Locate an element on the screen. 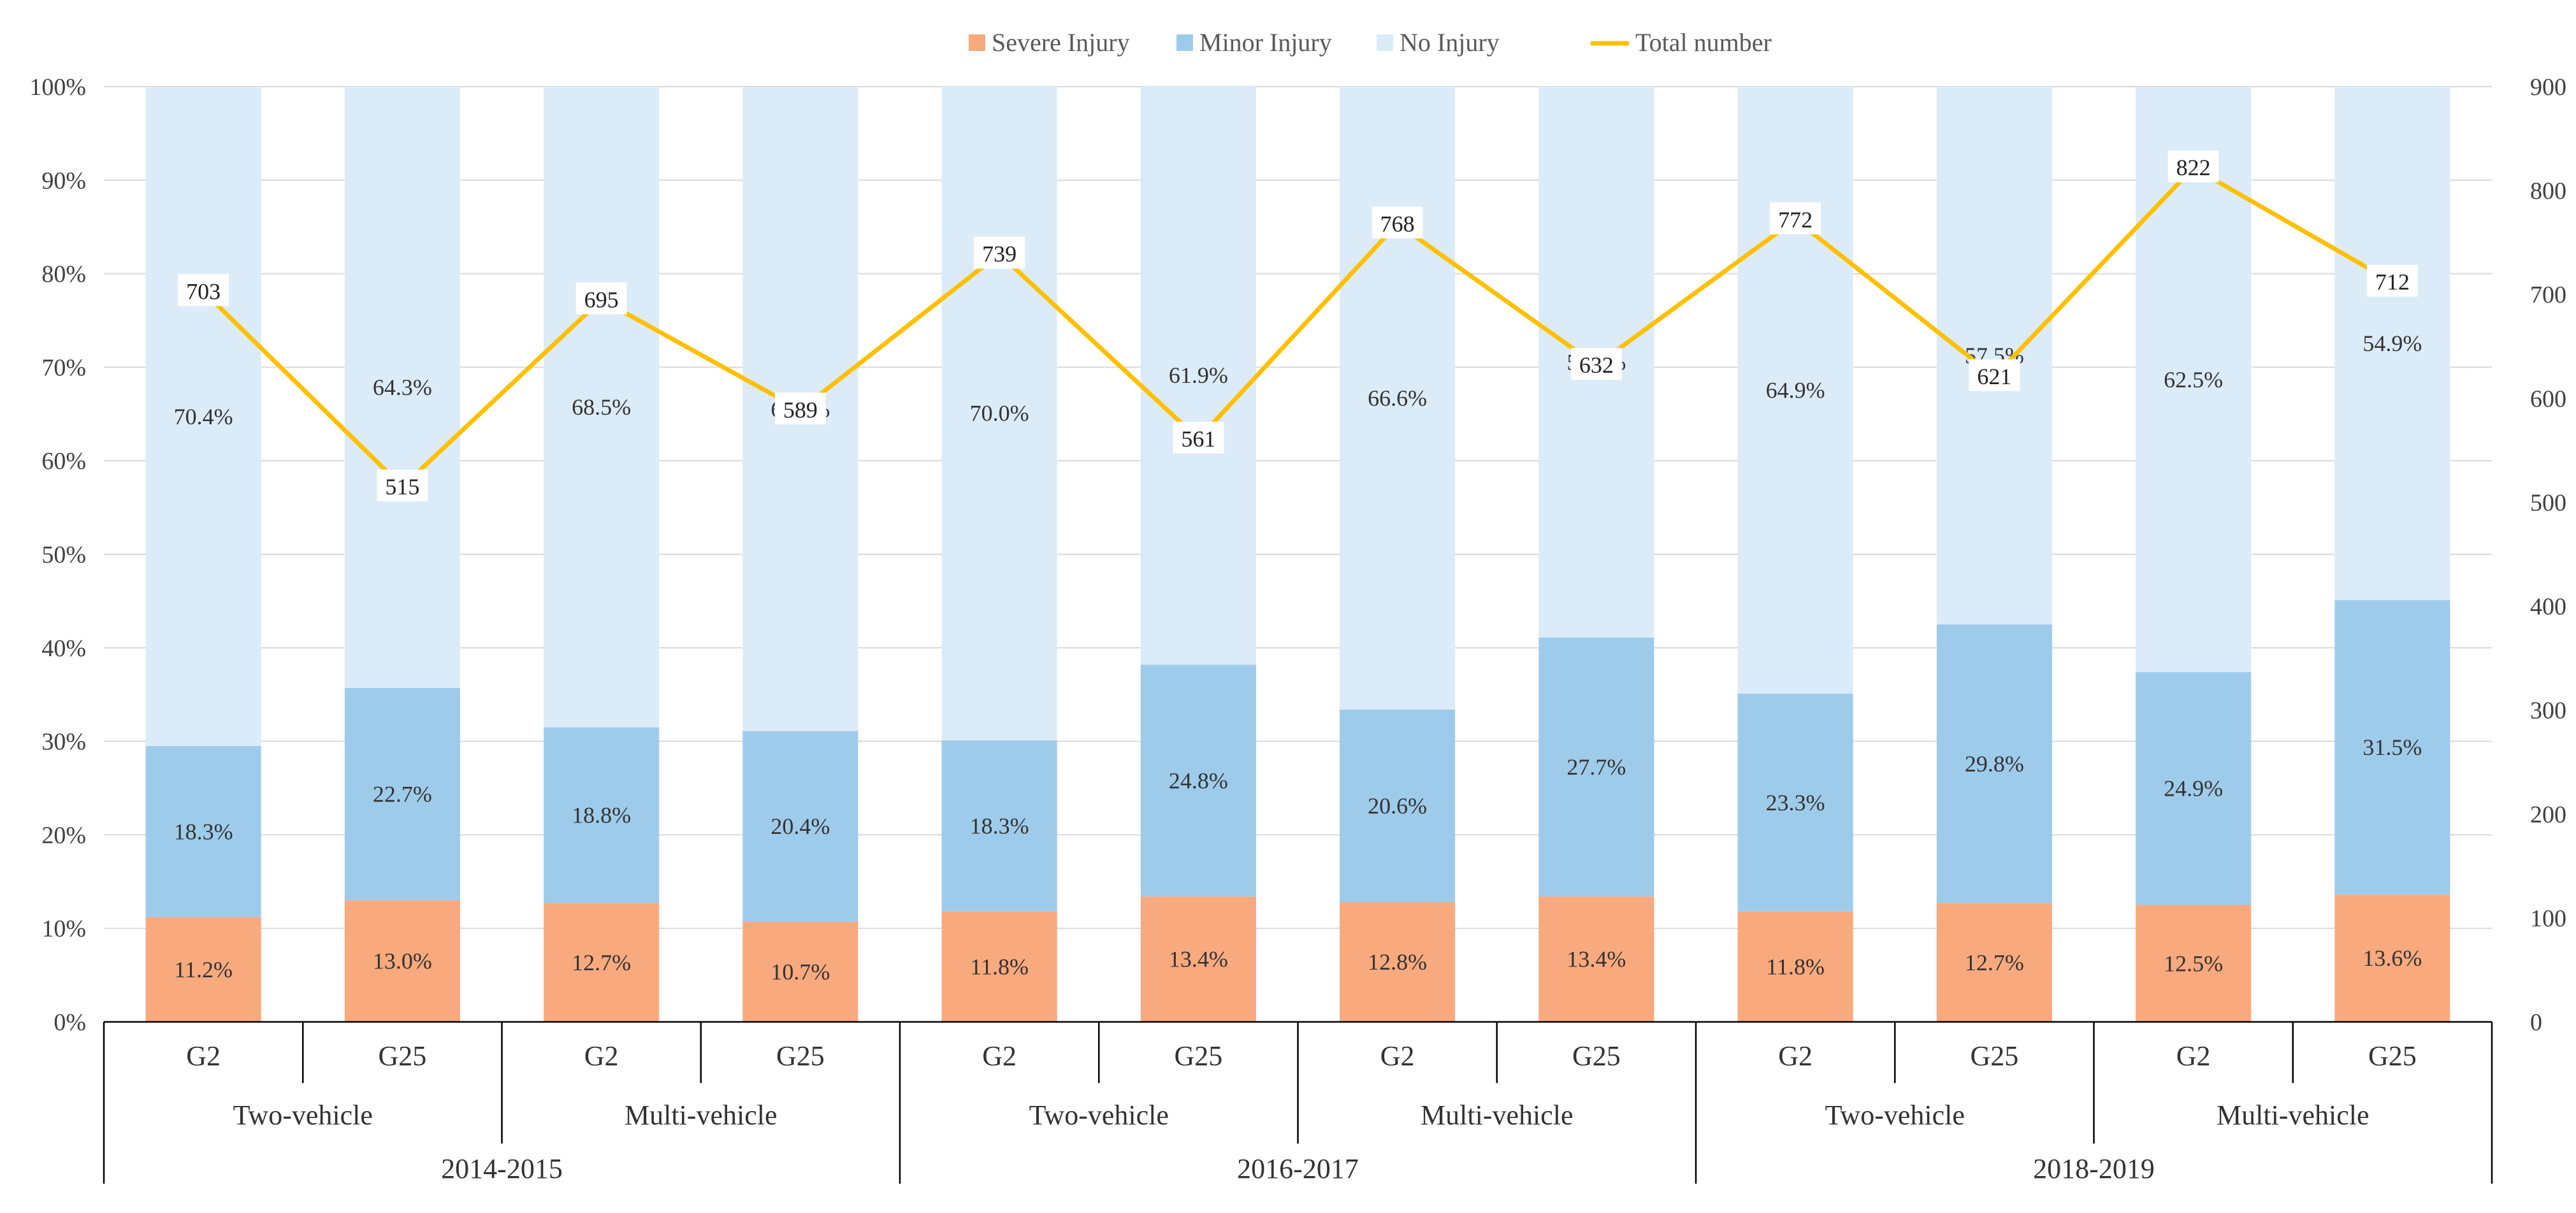  right-axis-tick: 600 is located at coordinates (2548, 398).